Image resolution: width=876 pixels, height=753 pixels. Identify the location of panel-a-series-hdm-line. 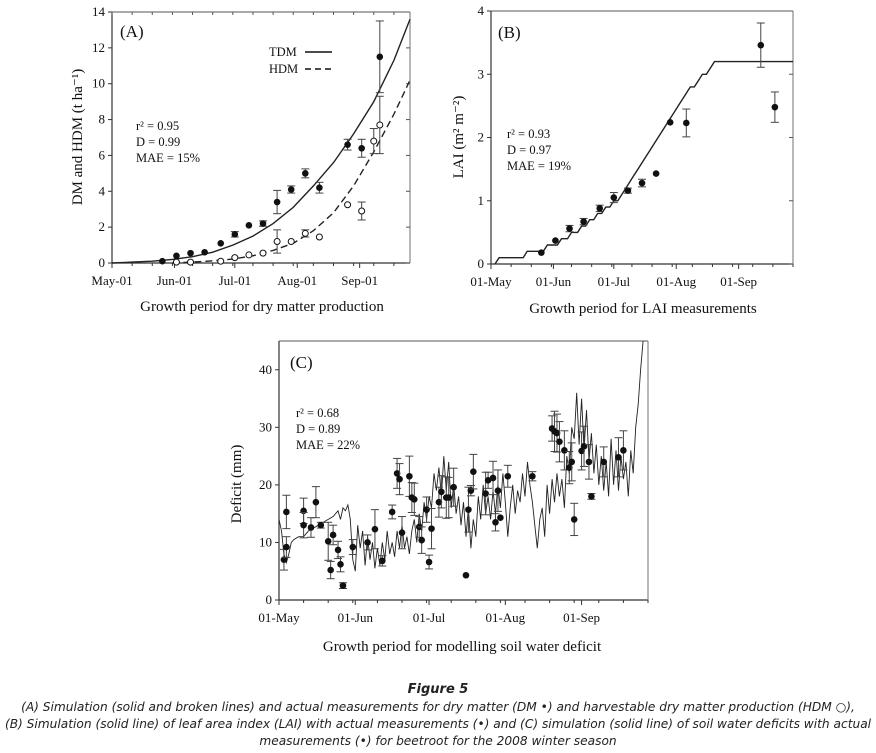
(291, 171).